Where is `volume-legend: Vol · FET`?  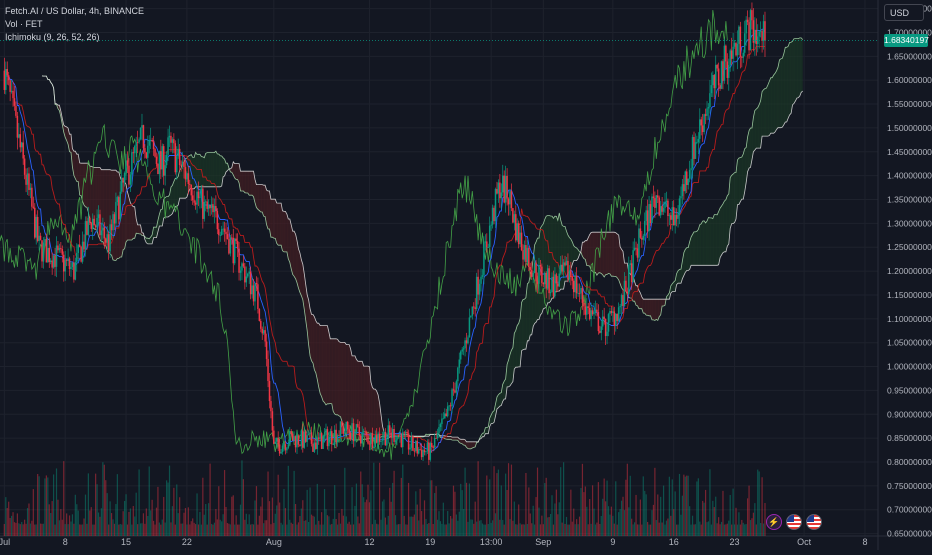
volume-legend: Vol · FET is located at coordinates (74, 24).